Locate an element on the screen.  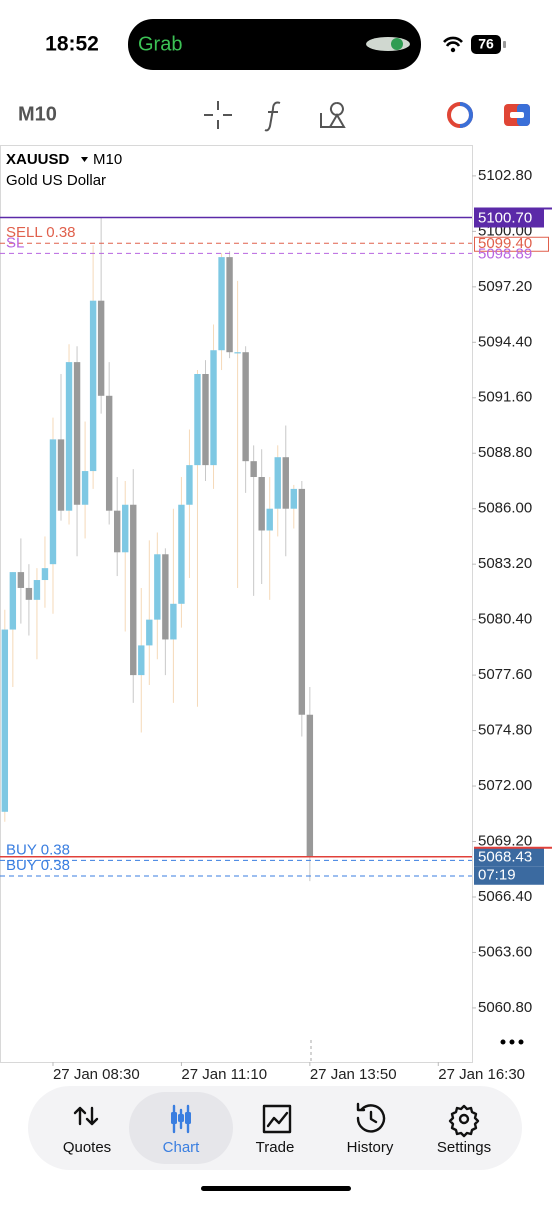
countdown: 07:19 is located at coordinates (497, 875).